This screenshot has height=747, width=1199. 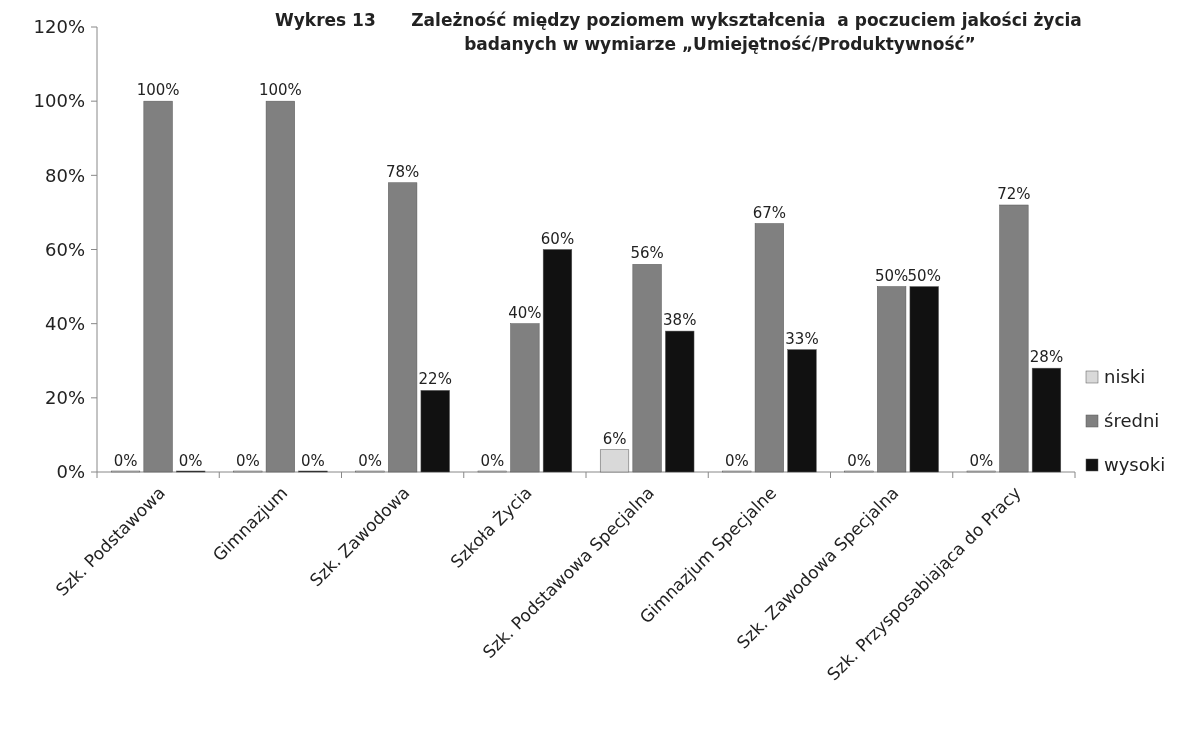 I want to click on data-label: 22%, so click(x=435, y=379).